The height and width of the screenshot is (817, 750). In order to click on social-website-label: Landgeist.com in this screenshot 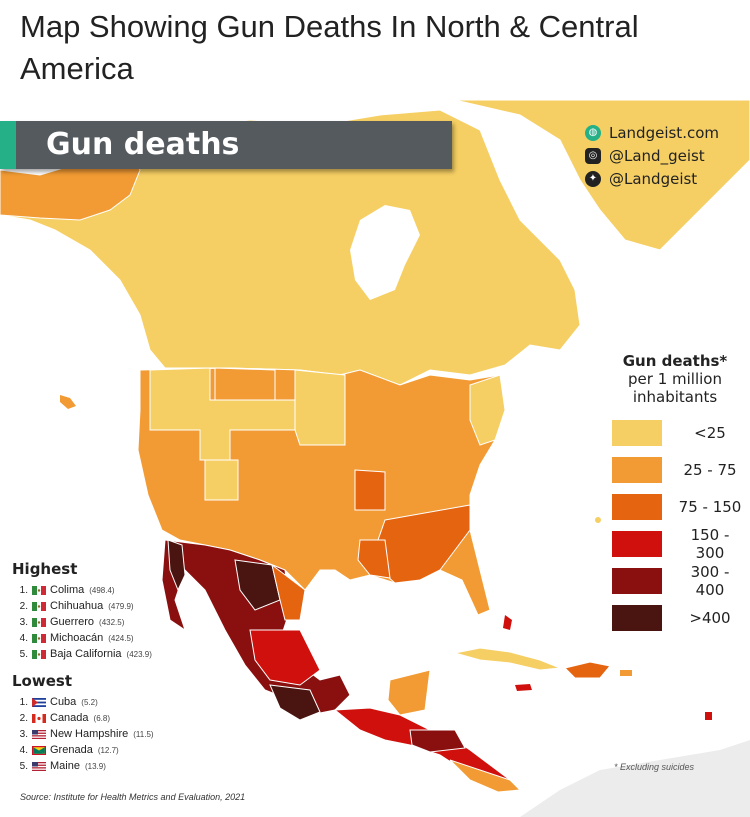, I will do `click(664, 132)`.